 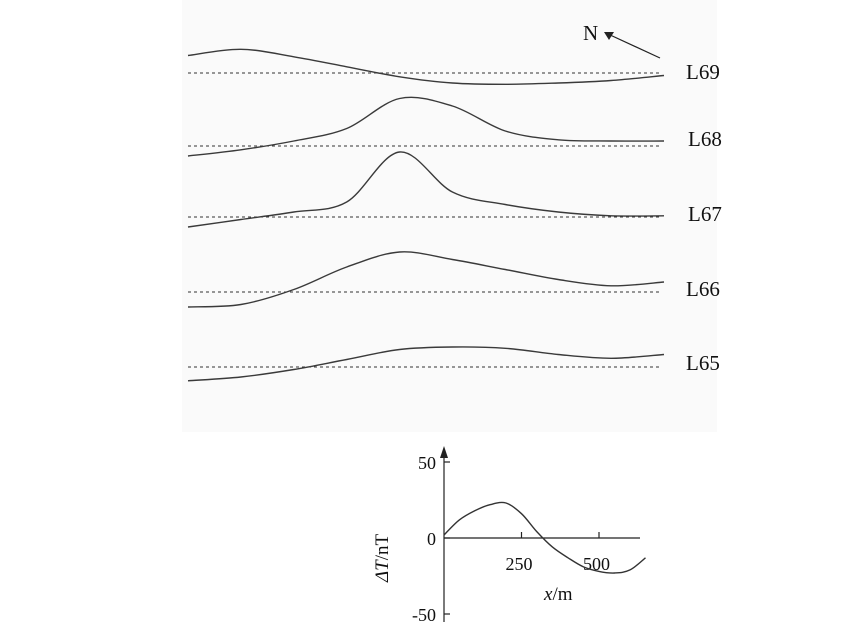 I want to click on x-tick-label-250: 250, so click(x=519, y=564).